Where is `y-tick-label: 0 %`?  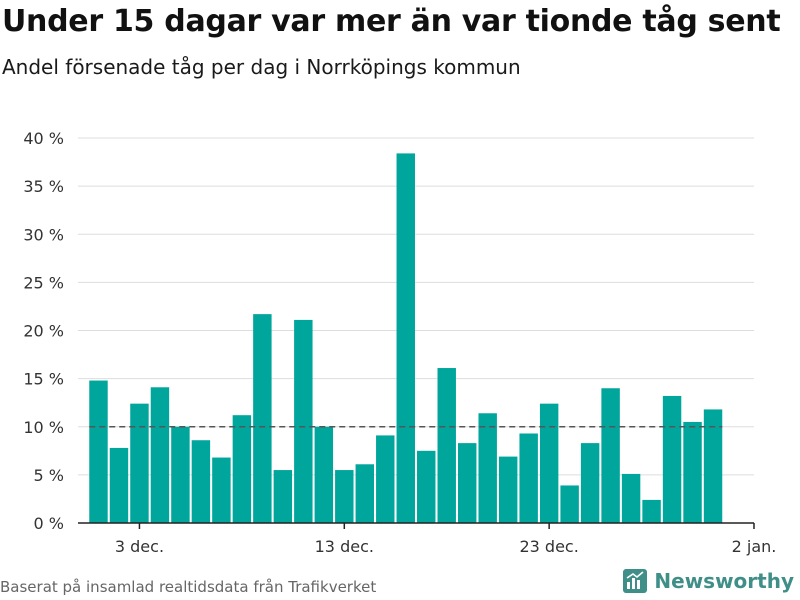 y-tick-label: 0 % is located at coordinates (49, 523).